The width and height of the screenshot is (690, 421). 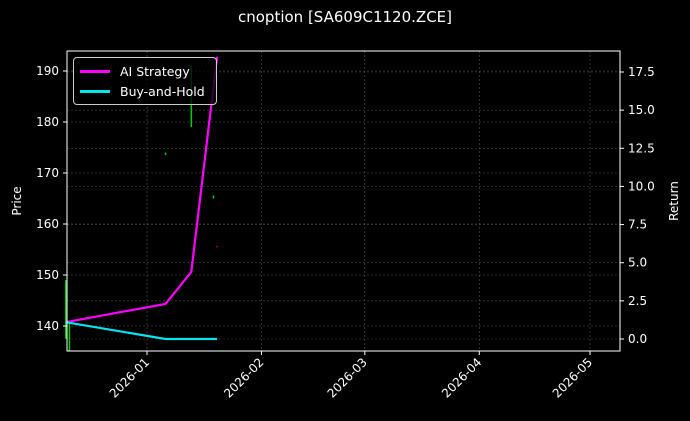 I want to click on legend-item-ai-strategy: AI Strategy, so click(x=135, y=71).